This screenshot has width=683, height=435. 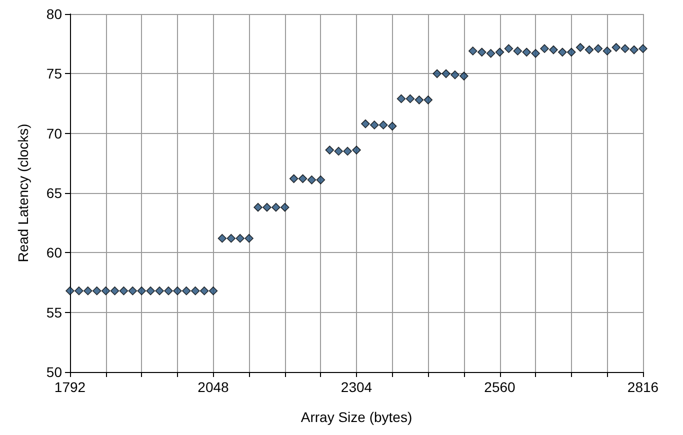 What do you see at coordinates (356, 387) in the screenshot?
I see `x-tick-label: 2304` at bounding box center [356, 387].